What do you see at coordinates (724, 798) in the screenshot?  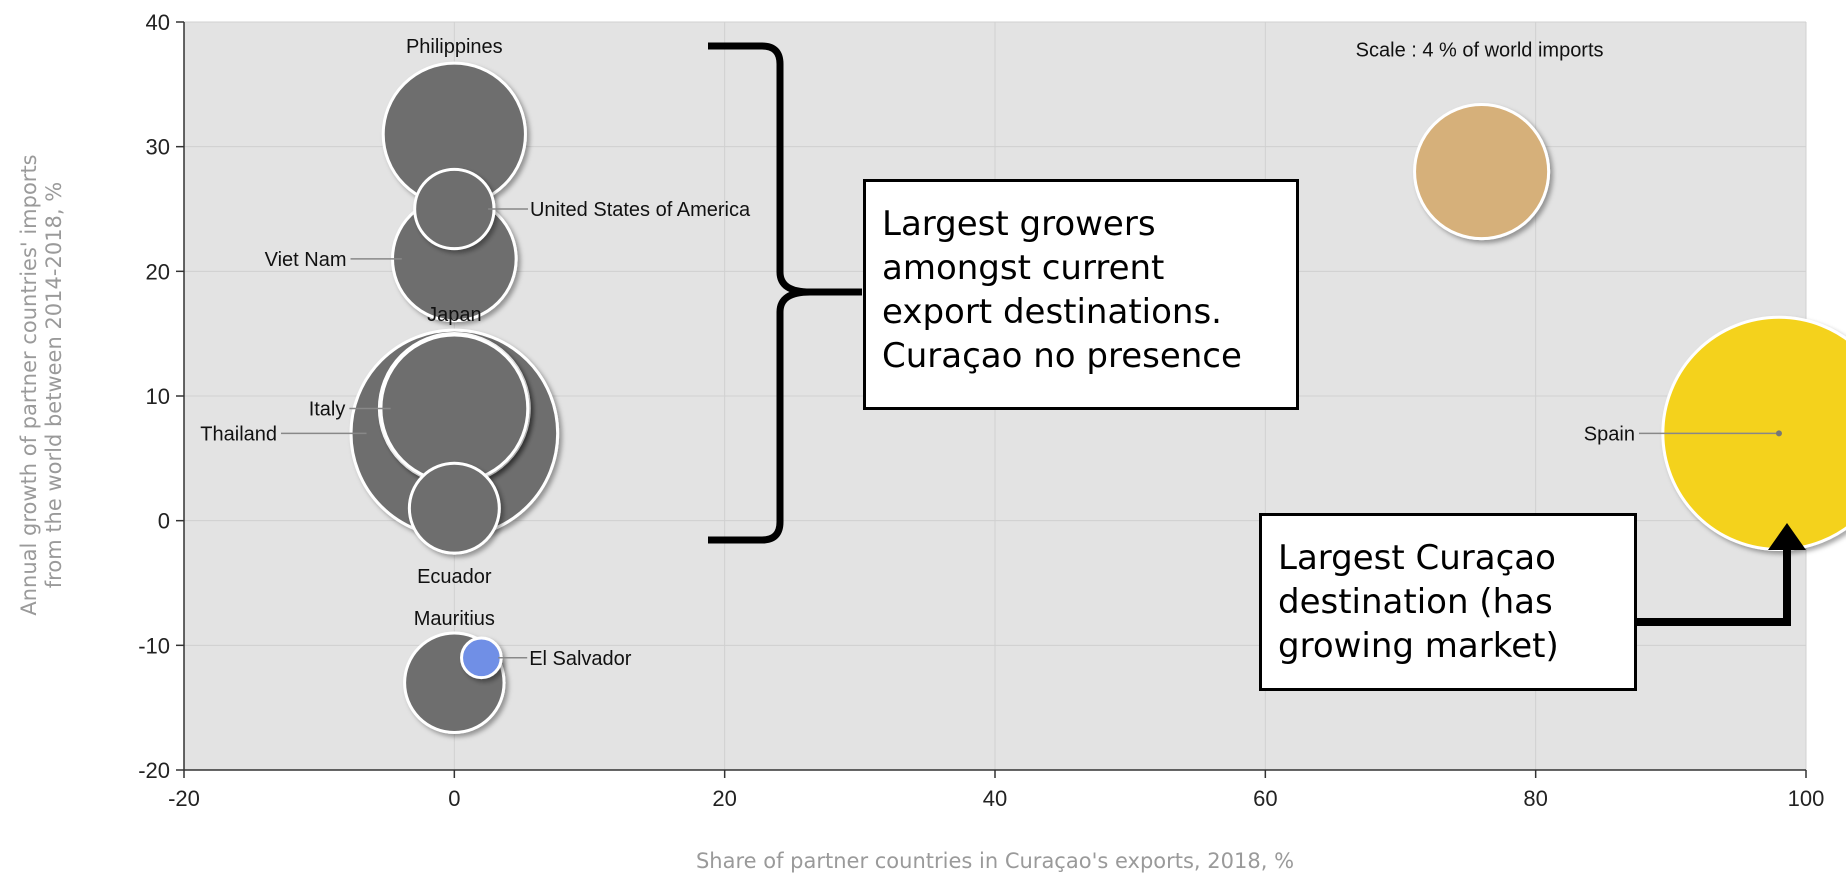 I see `x-tick-label: 20` at bounding box center [724, 798].